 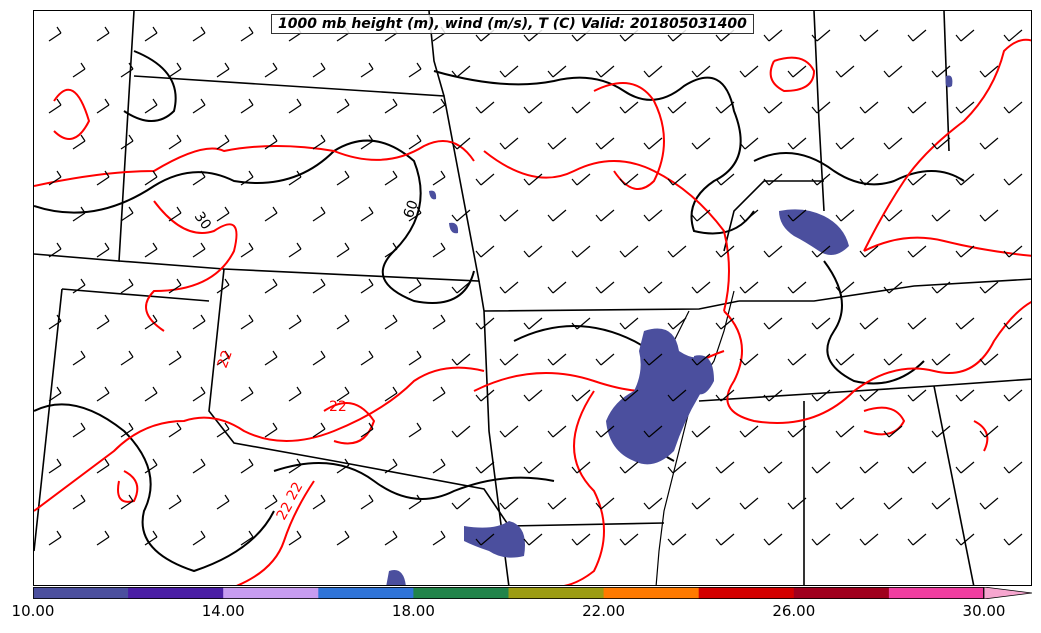 I want to click on colorbar-tick-label: 30.00, so click(x=984, y=611).